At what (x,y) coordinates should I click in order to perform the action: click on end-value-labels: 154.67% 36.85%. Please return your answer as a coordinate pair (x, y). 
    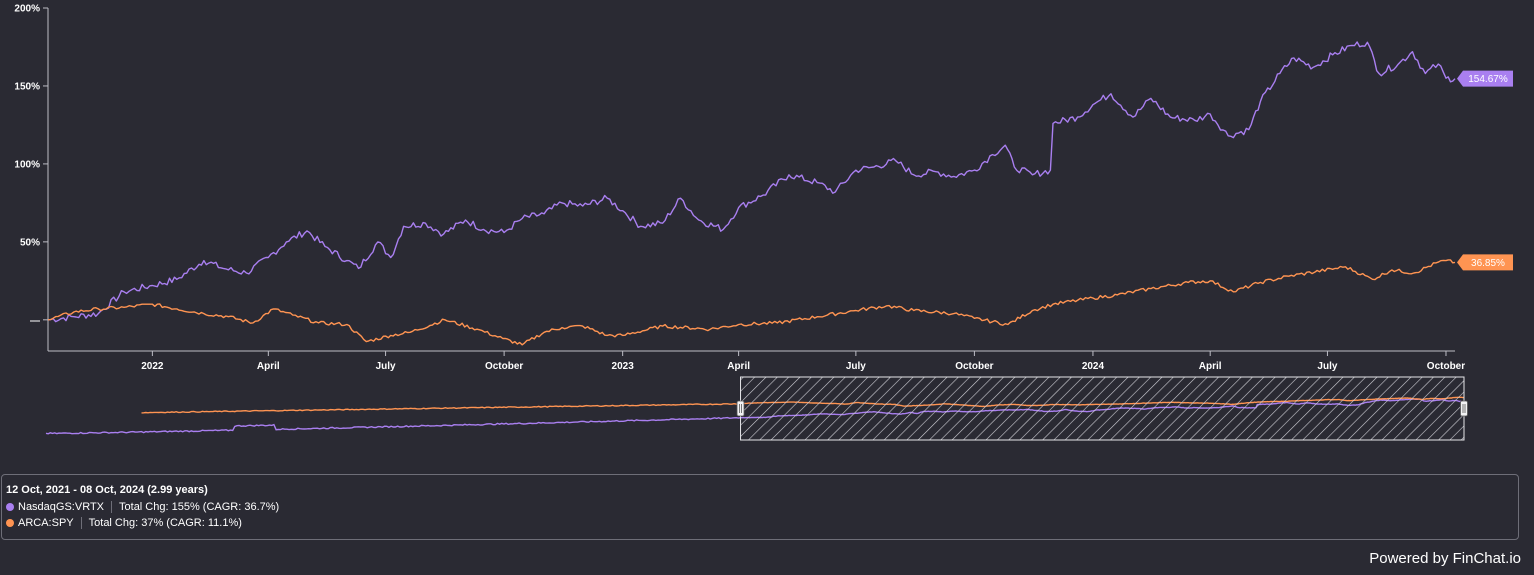
    Looking at the image, I should click on (1485, 170).